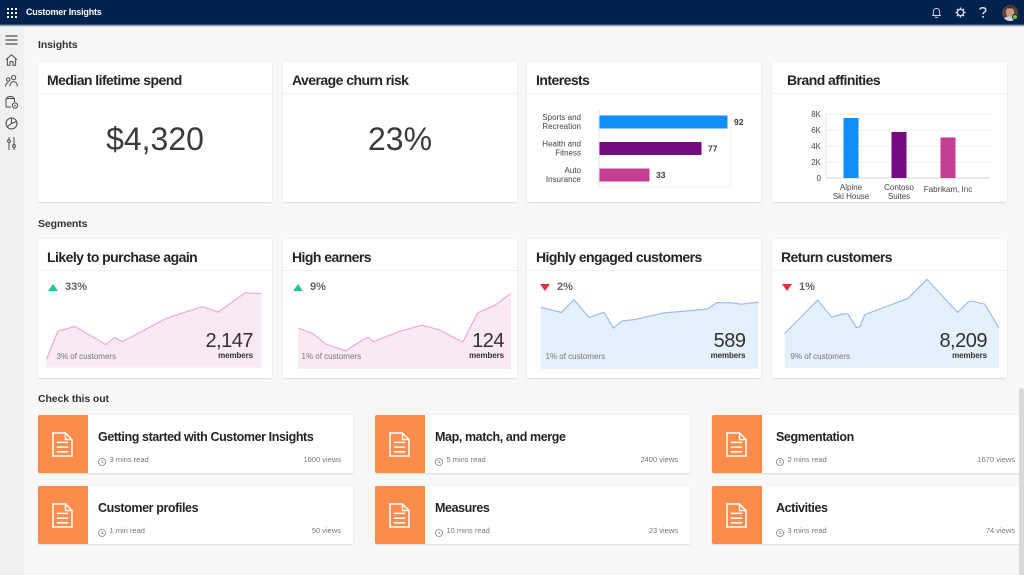 The image size is (1024, 575). Describe the element at coordinates (816, 130) in the screenshot. I see `svg-text: 6K` at that location.